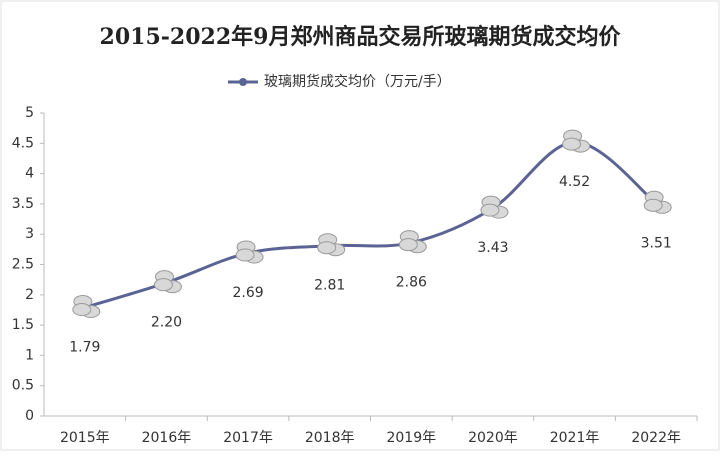 Image resolution: width=720 pixels, height=455 pixels. Describe the element at coordinates (29, 355) in the screenshot. I see `y-tick-label: 1` at that location.